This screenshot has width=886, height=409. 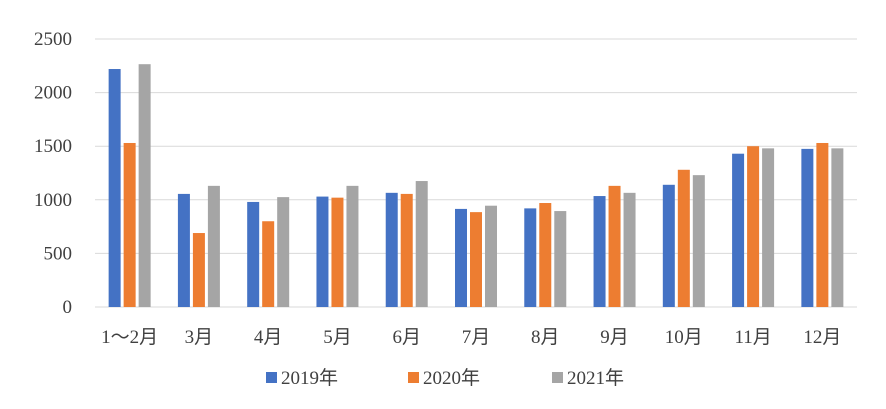 What do you see at coordinates (144, 185) in the screenshot?
I see `bar-2021年-1～2月` at bounding box center [144, 185].